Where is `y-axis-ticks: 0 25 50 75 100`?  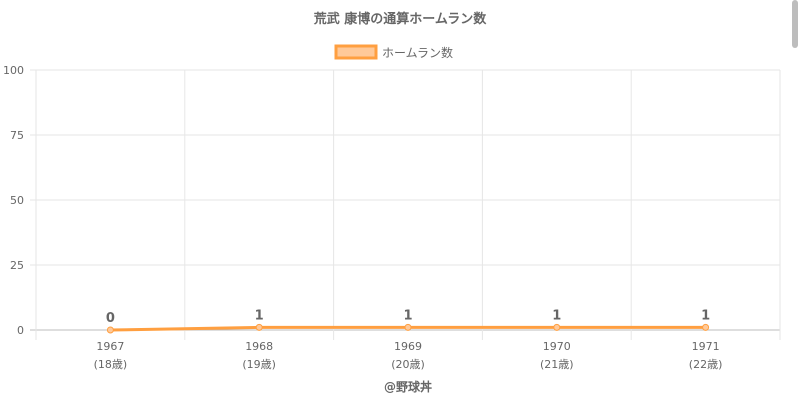 y-axis-ticks: 0 25 50 75 100 is located at coordinates (13, 200).